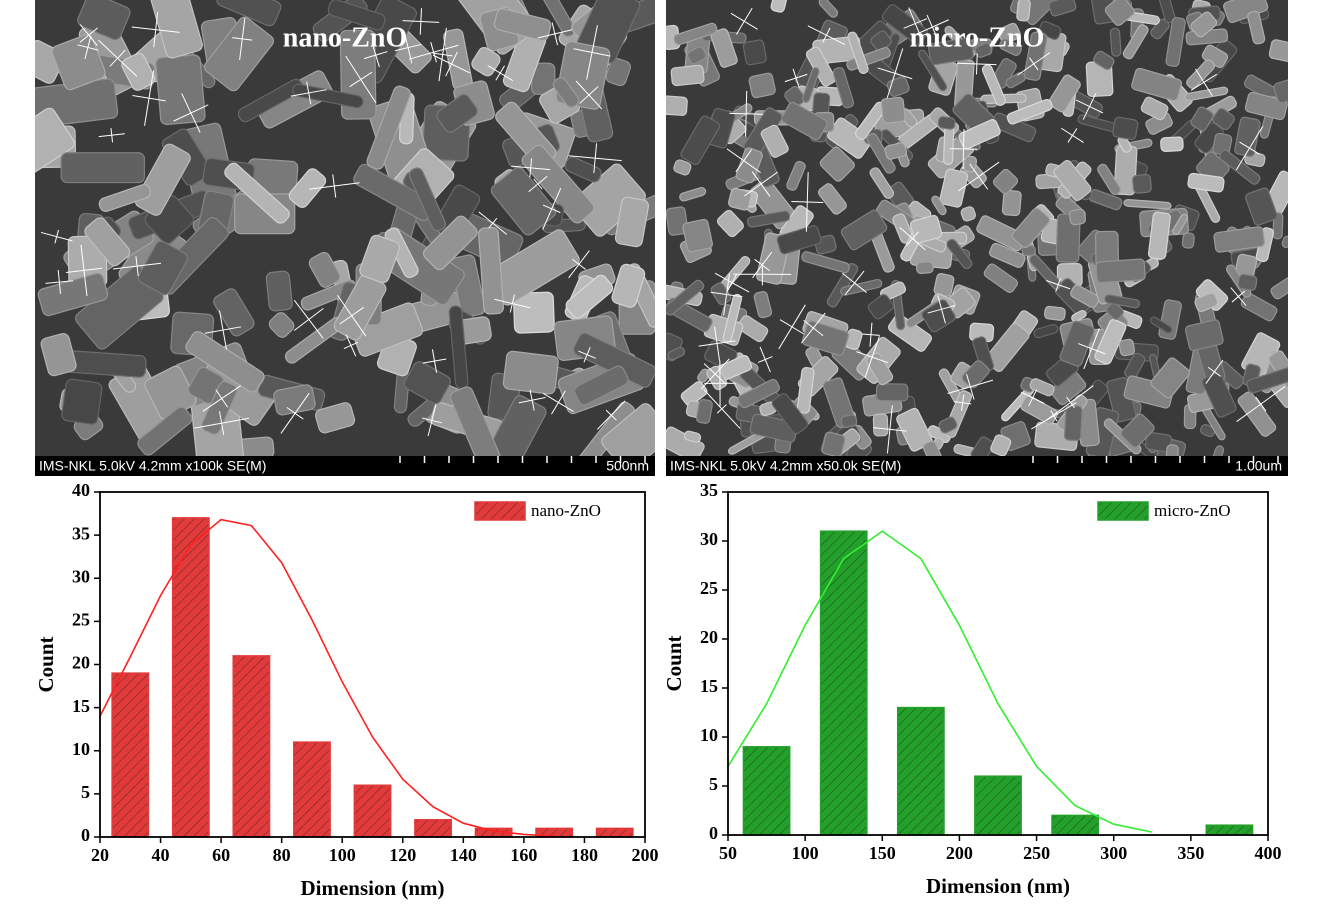  Describe the element at coordinates (463, 855) in the screenshot. I see `x-tick-label: 140` at that location.